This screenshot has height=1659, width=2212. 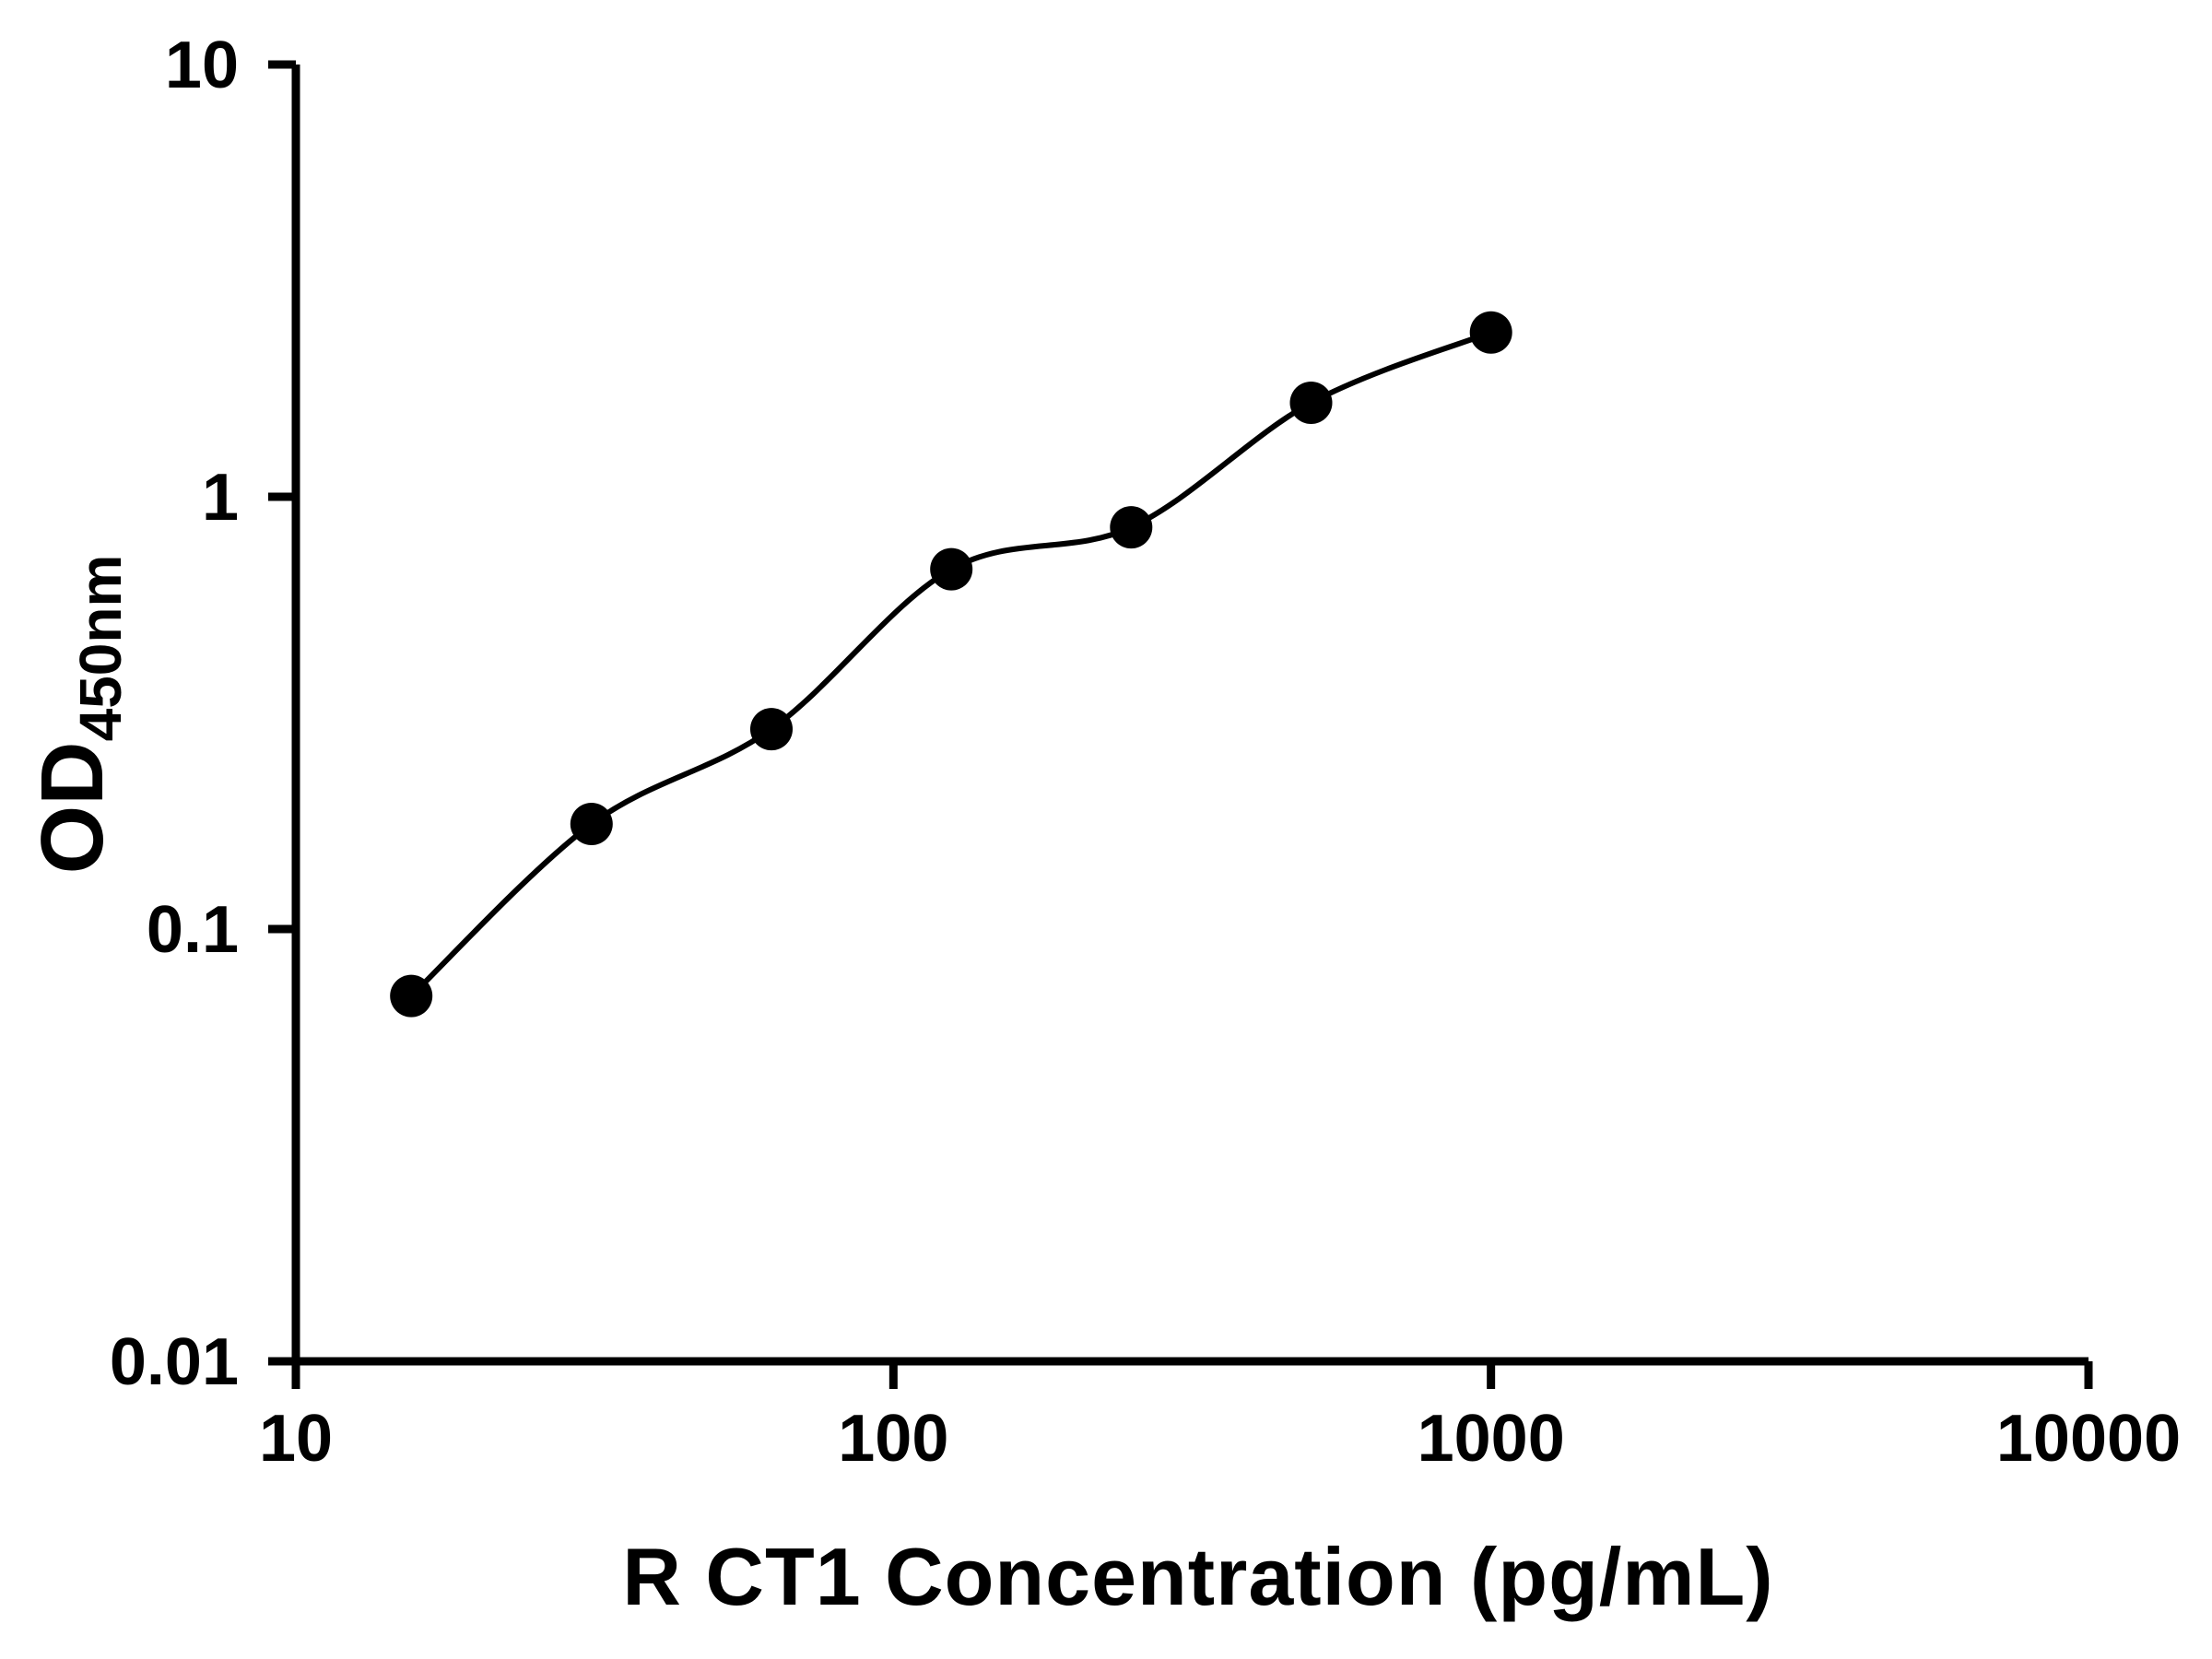 What do you see at coordinates (2088, 1439) in the screenshot?
I see `x-tick-label: 10000` at bounding box center [2088, 1439].